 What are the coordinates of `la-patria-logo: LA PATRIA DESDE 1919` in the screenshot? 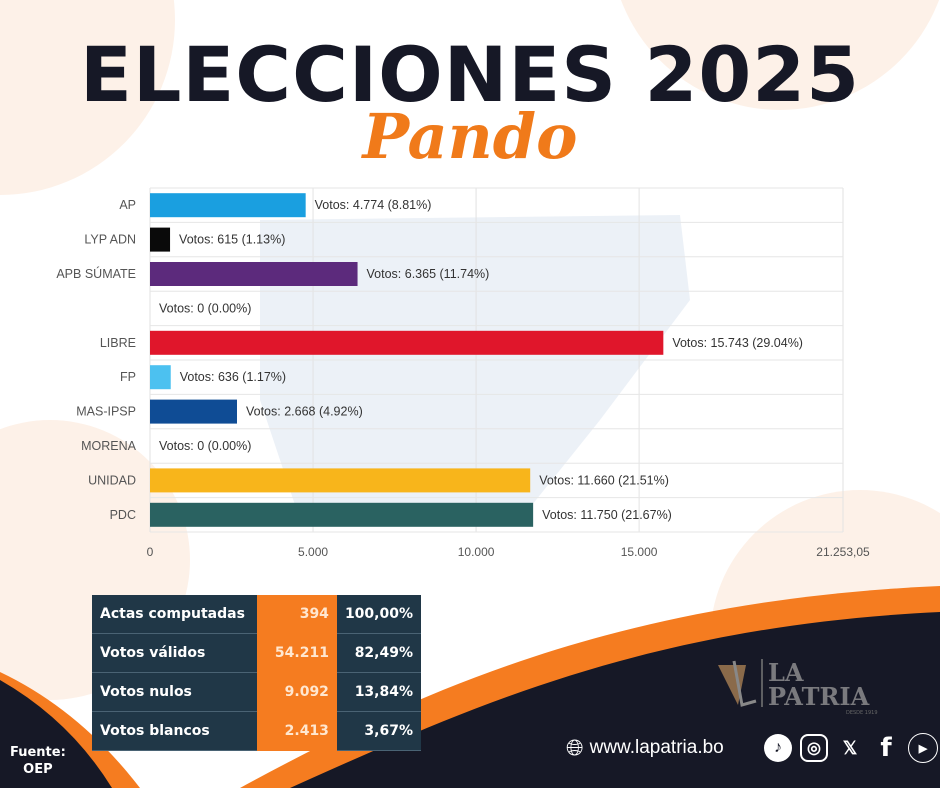 It's located at (806, 687).